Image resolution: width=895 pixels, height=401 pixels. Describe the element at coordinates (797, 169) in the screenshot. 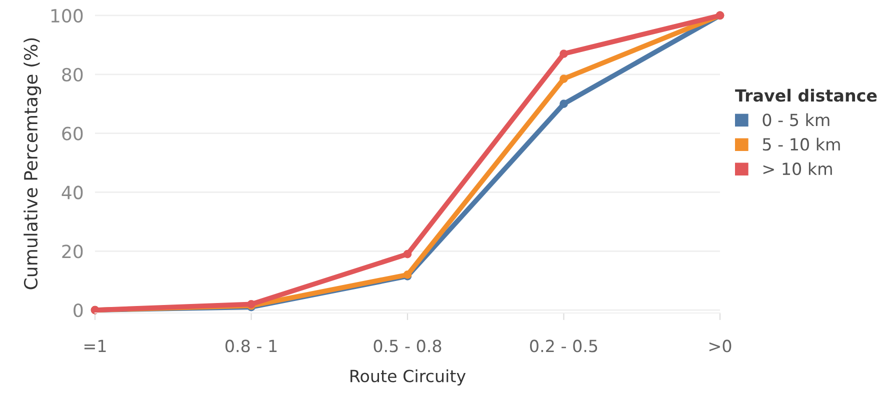

I see `legend-label: > 10 km` at that location.